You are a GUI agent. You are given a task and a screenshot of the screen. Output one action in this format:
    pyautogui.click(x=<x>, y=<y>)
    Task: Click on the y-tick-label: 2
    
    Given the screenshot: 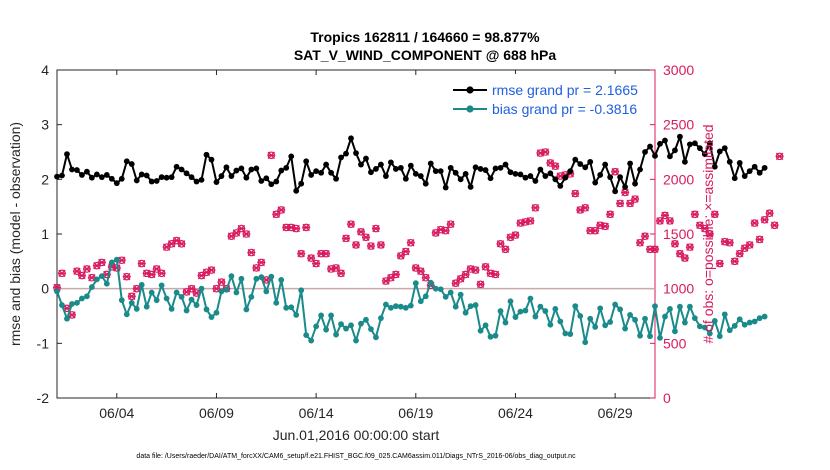 What is the action you would take?
    pyautogui.click(x=45, y=179)
    